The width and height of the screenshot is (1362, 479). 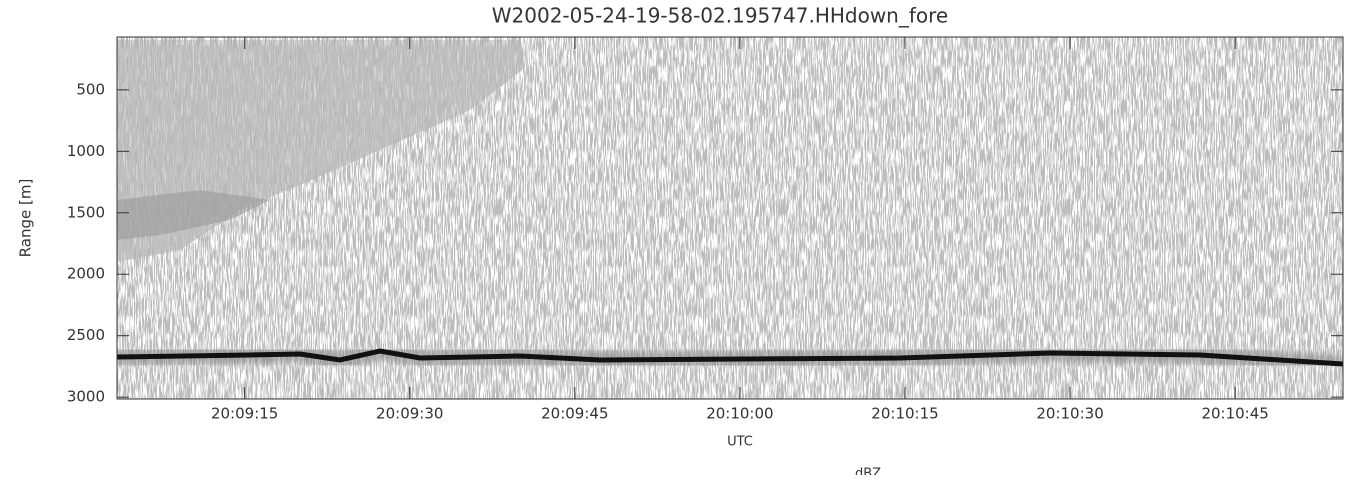 What do you see at coordinates (740, 442) in the screenshot?
I see `x-axis-label: UTC` at bounding box center [740, 442].